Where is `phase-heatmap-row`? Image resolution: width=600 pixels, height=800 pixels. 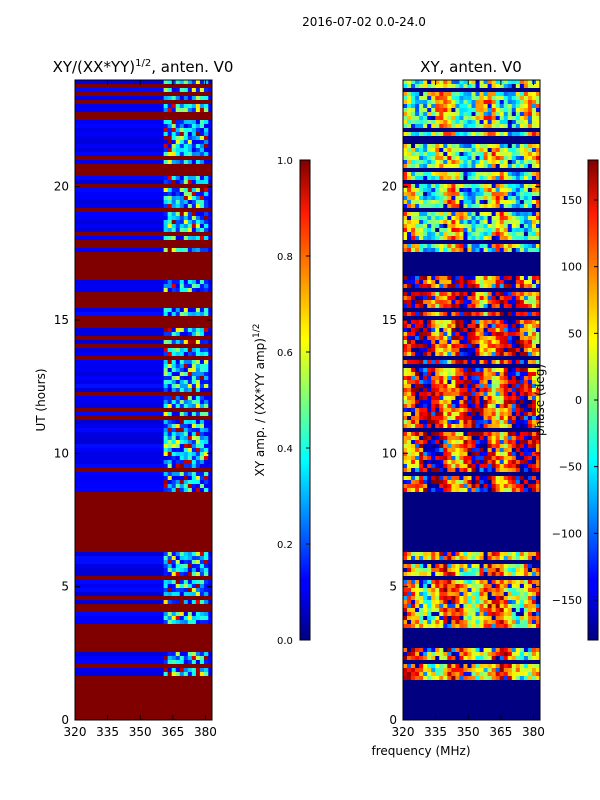 phase-heatmap-row is located at coordinates (471, 702).